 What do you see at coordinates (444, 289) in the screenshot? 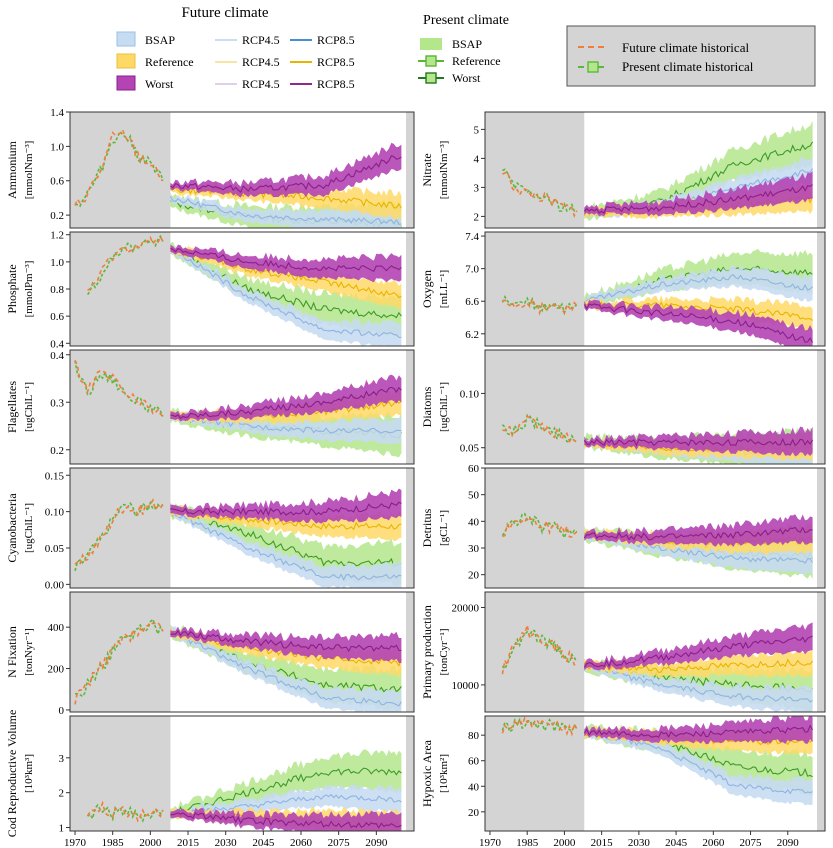
I see `y-axis-unit: [mLL⁻¹]` at bounding box center [444, 289].